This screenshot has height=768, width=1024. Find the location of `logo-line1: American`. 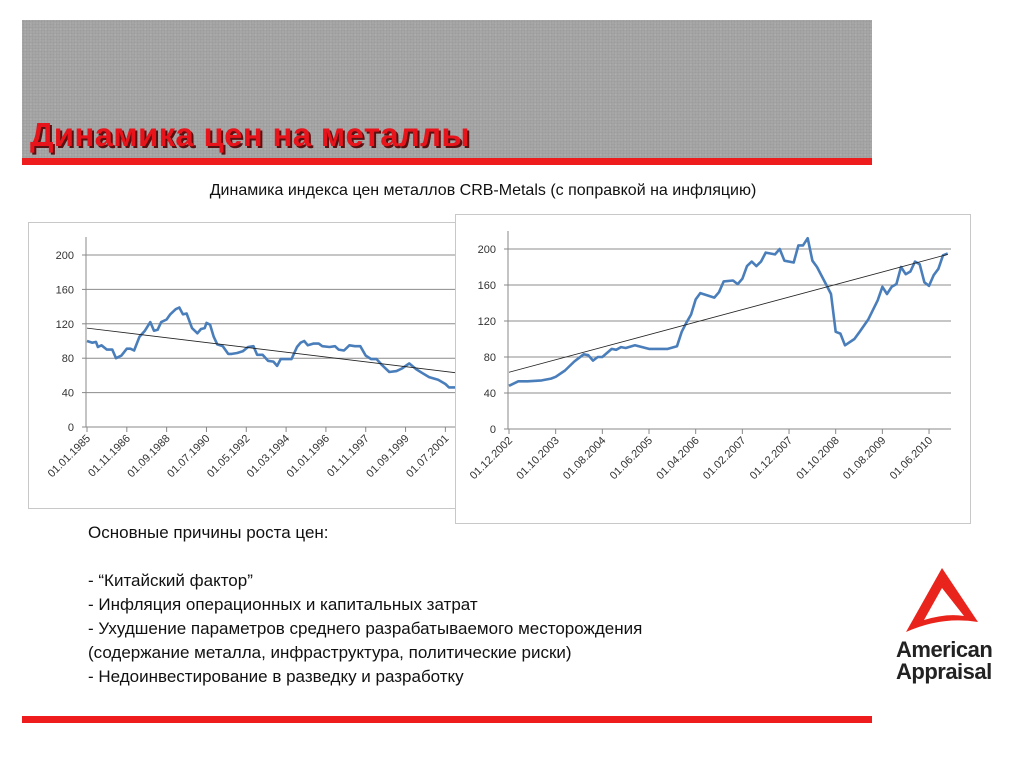

logo-line1: American is located at coordinates (944, 649).